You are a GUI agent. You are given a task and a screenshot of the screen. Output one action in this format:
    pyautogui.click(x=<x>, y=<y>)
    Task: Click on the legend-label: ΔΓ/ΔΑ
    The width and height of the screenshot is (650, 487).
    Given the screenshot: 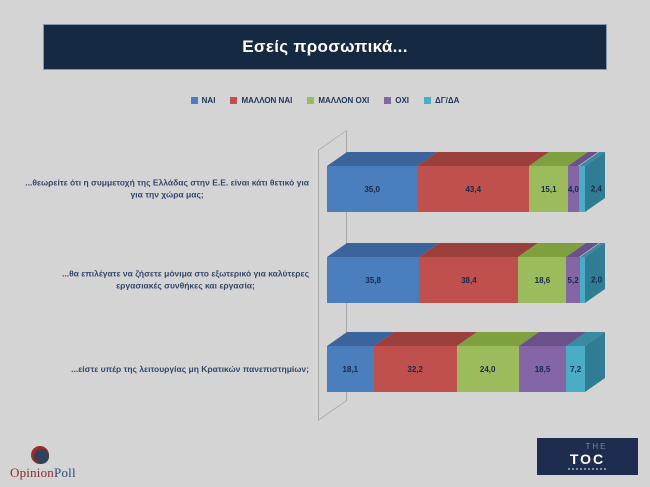 What is the action you would take?
    pyautogui.click(x=447, y=100)
    